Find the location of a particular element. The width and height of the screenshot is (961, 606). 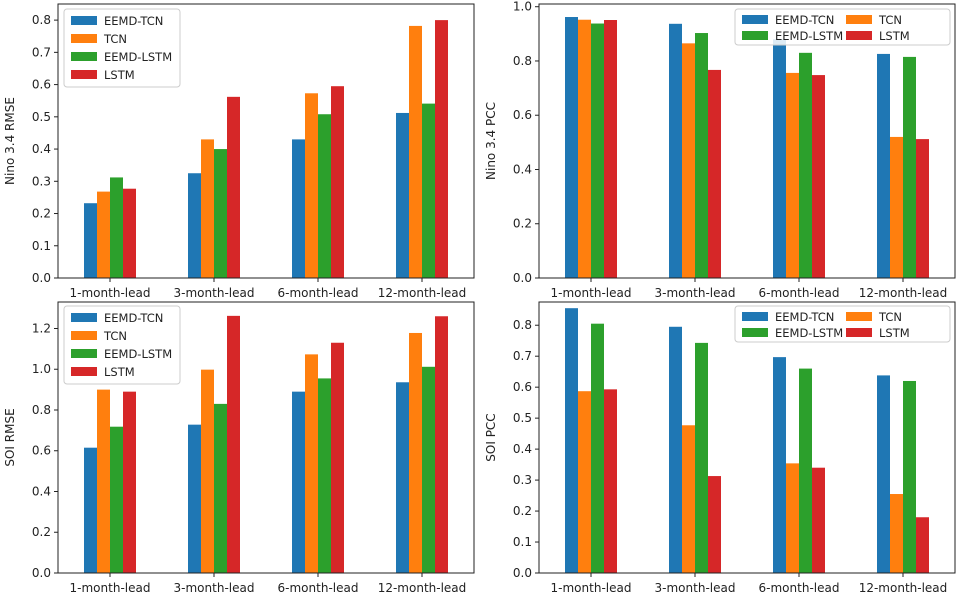

y-tick-label: 0.6 is located at coordinates (41, 85).